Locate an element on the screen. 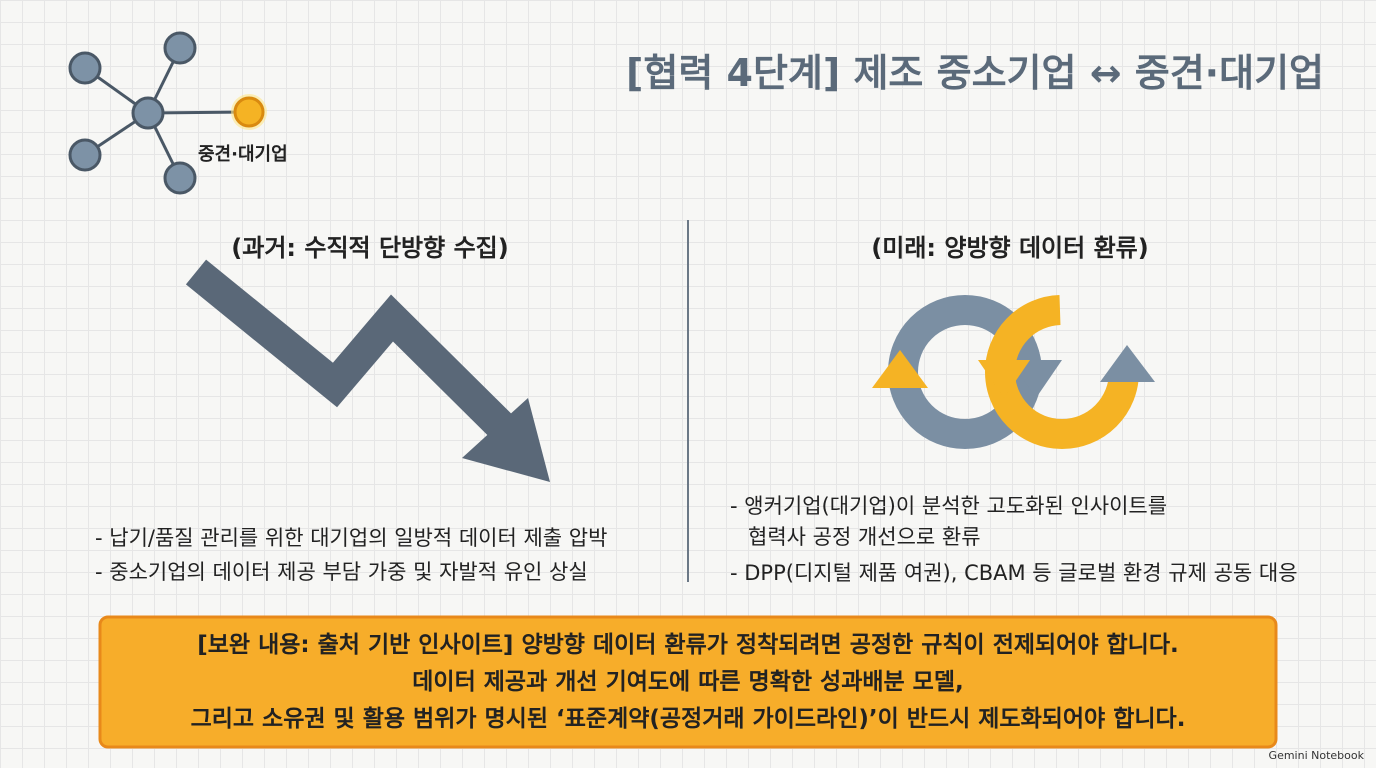 This screenshot has width=1376, height=768. watermark: Gemini Notebook is located at coordinates (1316, 755).